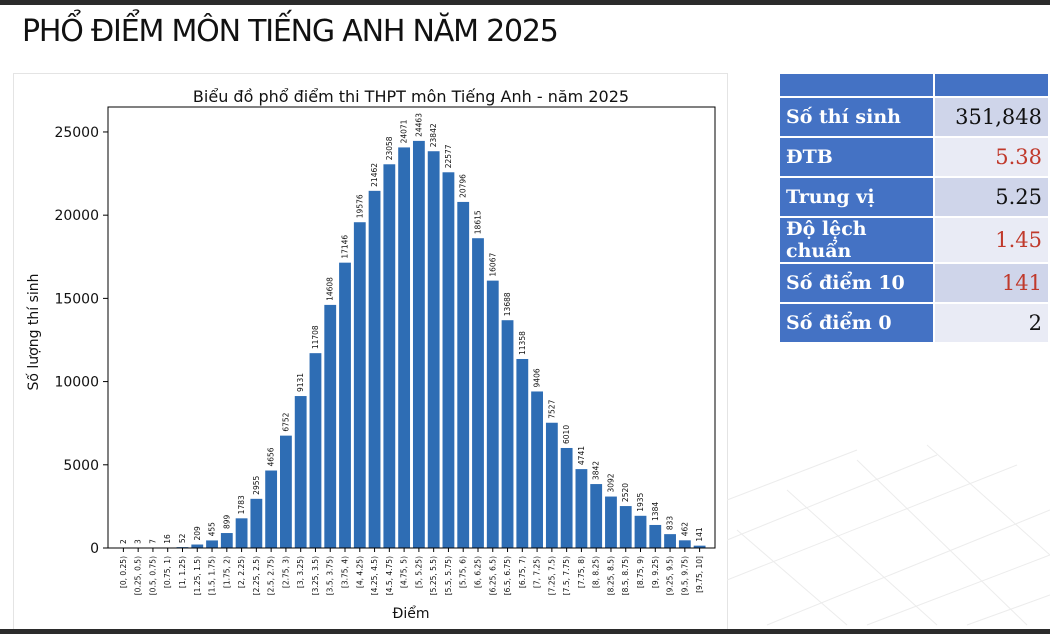  What do you see at coordinates (699, 534) in the screenshot?
I see `bar-value-label: 141` at bounding box center [699, 534].